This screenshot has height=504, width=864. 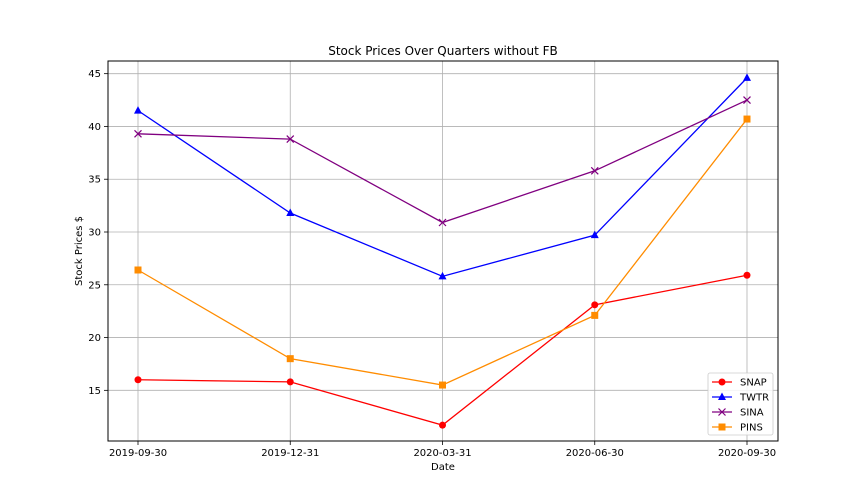 I want to click on legend-box, so click(x=740, y=404).